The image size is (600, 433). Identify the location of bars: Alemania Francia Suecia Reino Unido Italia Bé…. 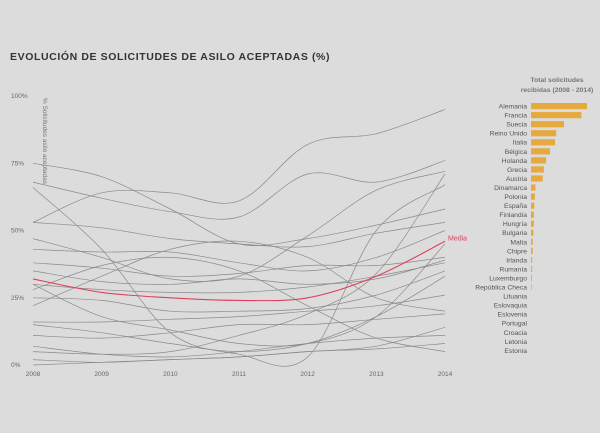
(531, 229).